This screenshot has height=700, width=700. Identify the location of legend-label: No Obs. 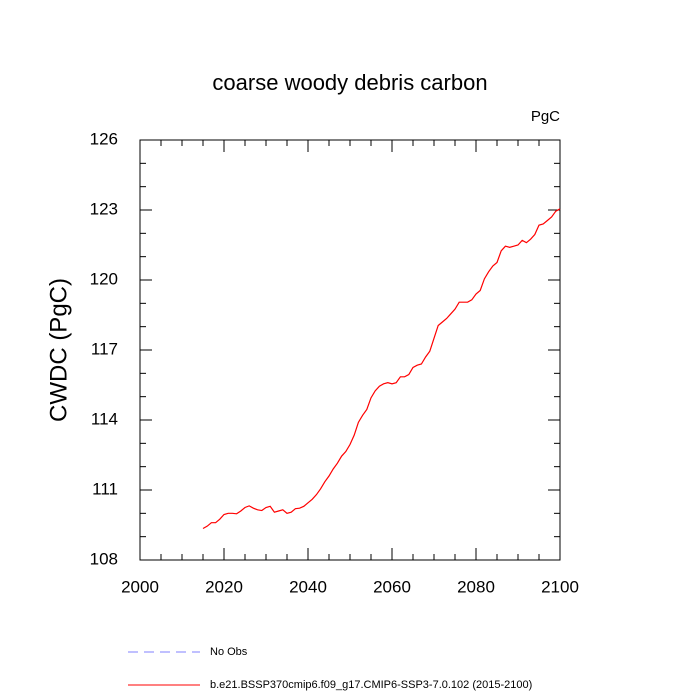
(229, 652).